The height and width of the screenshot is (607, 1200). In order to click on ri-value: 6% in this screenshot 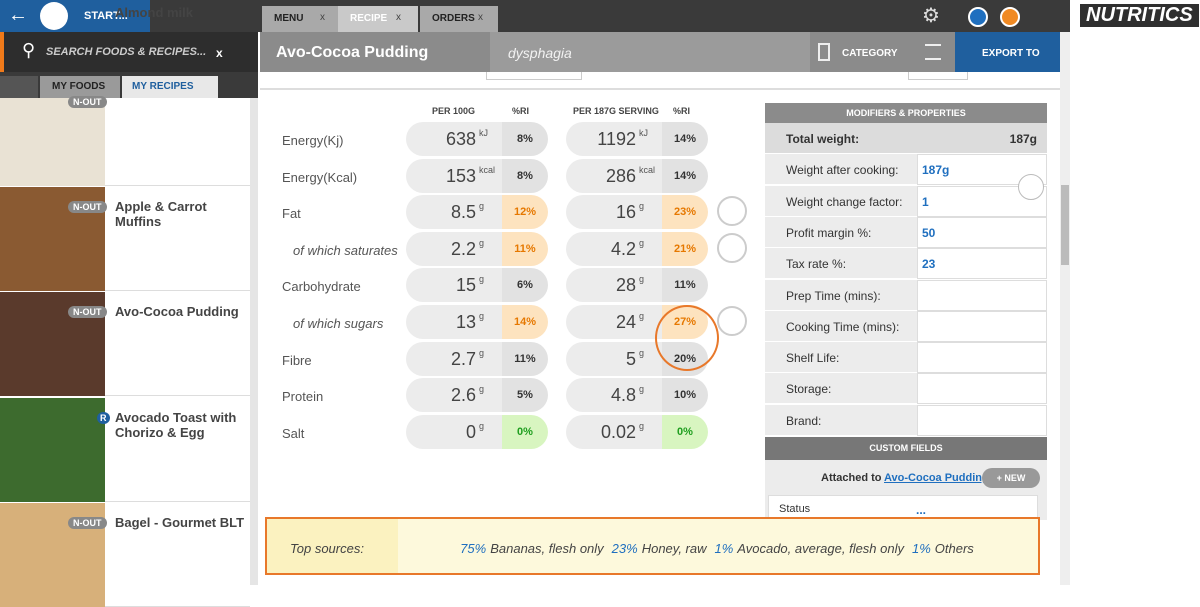, I will do `click(525, 285)`.